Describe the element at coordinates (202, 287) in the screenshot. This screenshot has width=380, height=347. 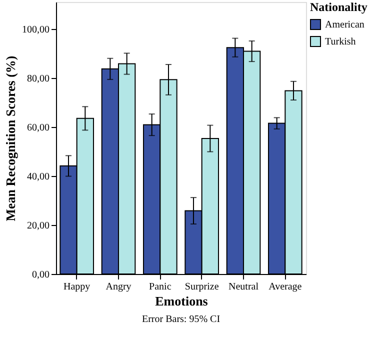
I see `x-tick-label: Surprize` at that location.